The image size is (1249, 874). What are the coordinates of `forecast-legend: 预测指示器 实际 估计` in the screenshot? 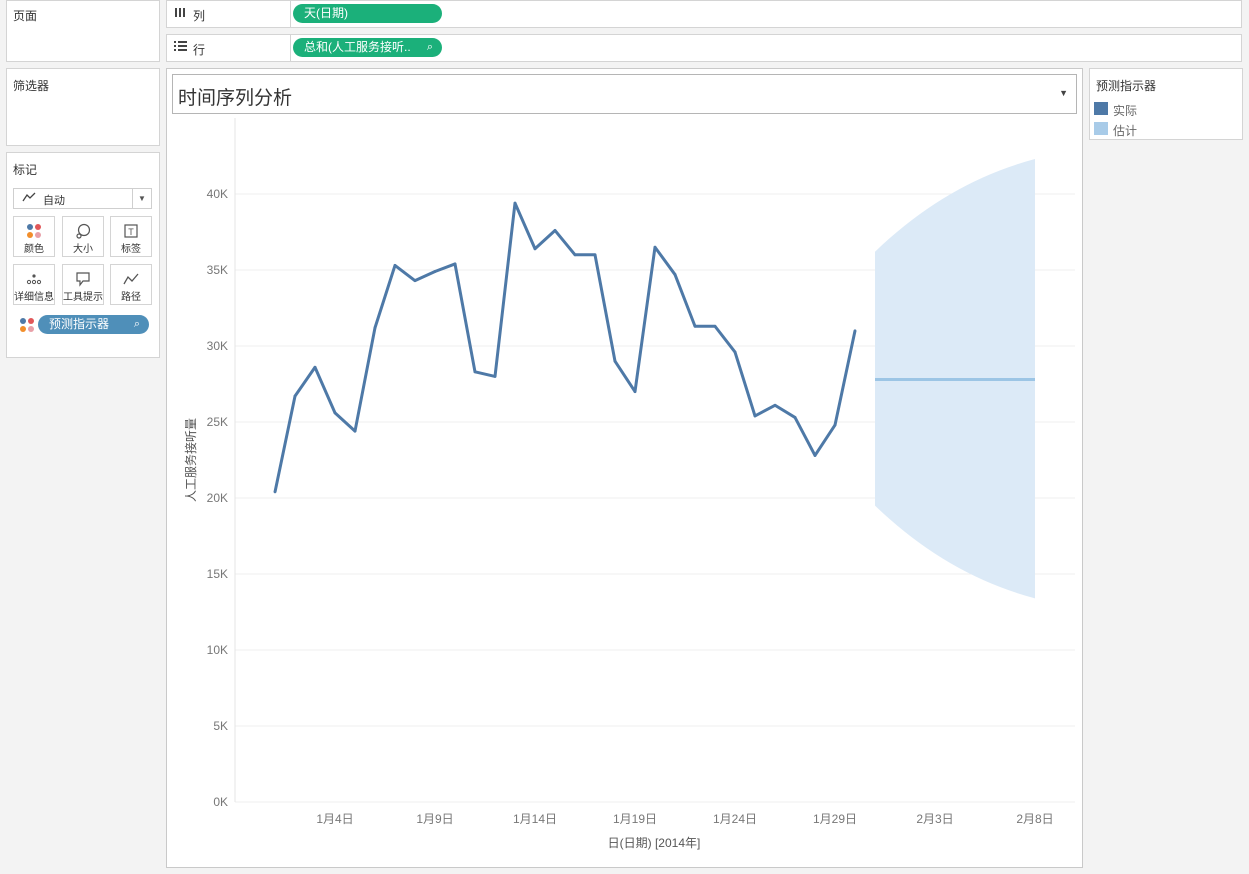 It's located at (1166, 104).